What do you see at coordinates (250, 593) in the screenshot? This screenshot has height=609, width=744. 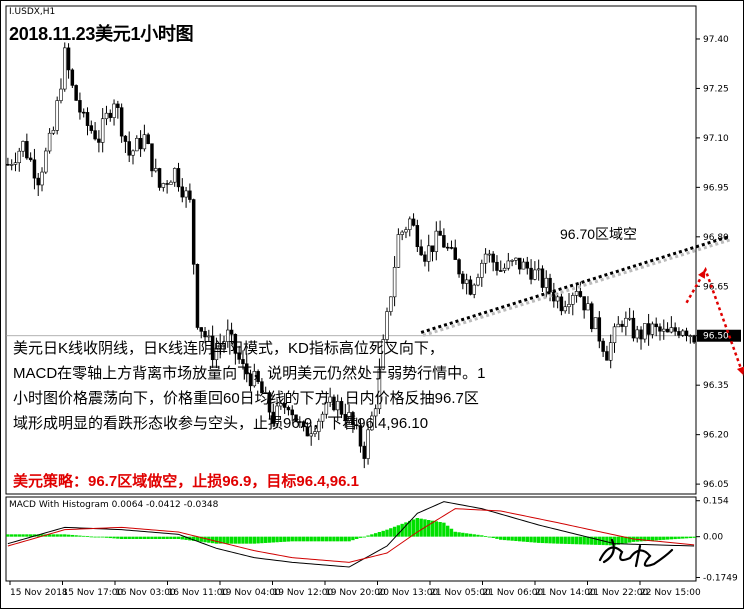 I see `time-tick-label: 19 Nov 04:00` at bounding box center [250, 593].